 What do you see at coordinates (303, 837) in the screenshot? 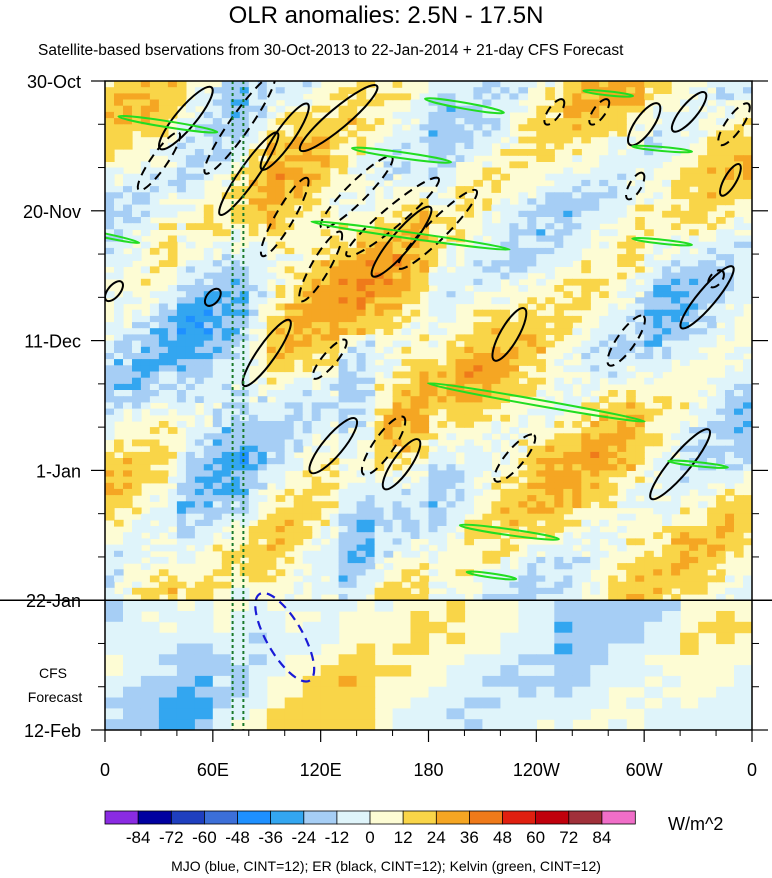
I see `colorbar-label-5: -24` at bounding box center [303, 837].